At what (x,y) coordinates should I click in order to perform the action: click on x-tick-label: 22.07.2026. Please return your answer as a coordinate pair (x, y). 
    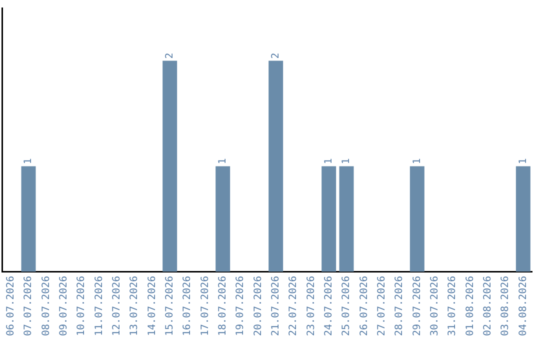
    Looking at the image, I should click on (294, 306).